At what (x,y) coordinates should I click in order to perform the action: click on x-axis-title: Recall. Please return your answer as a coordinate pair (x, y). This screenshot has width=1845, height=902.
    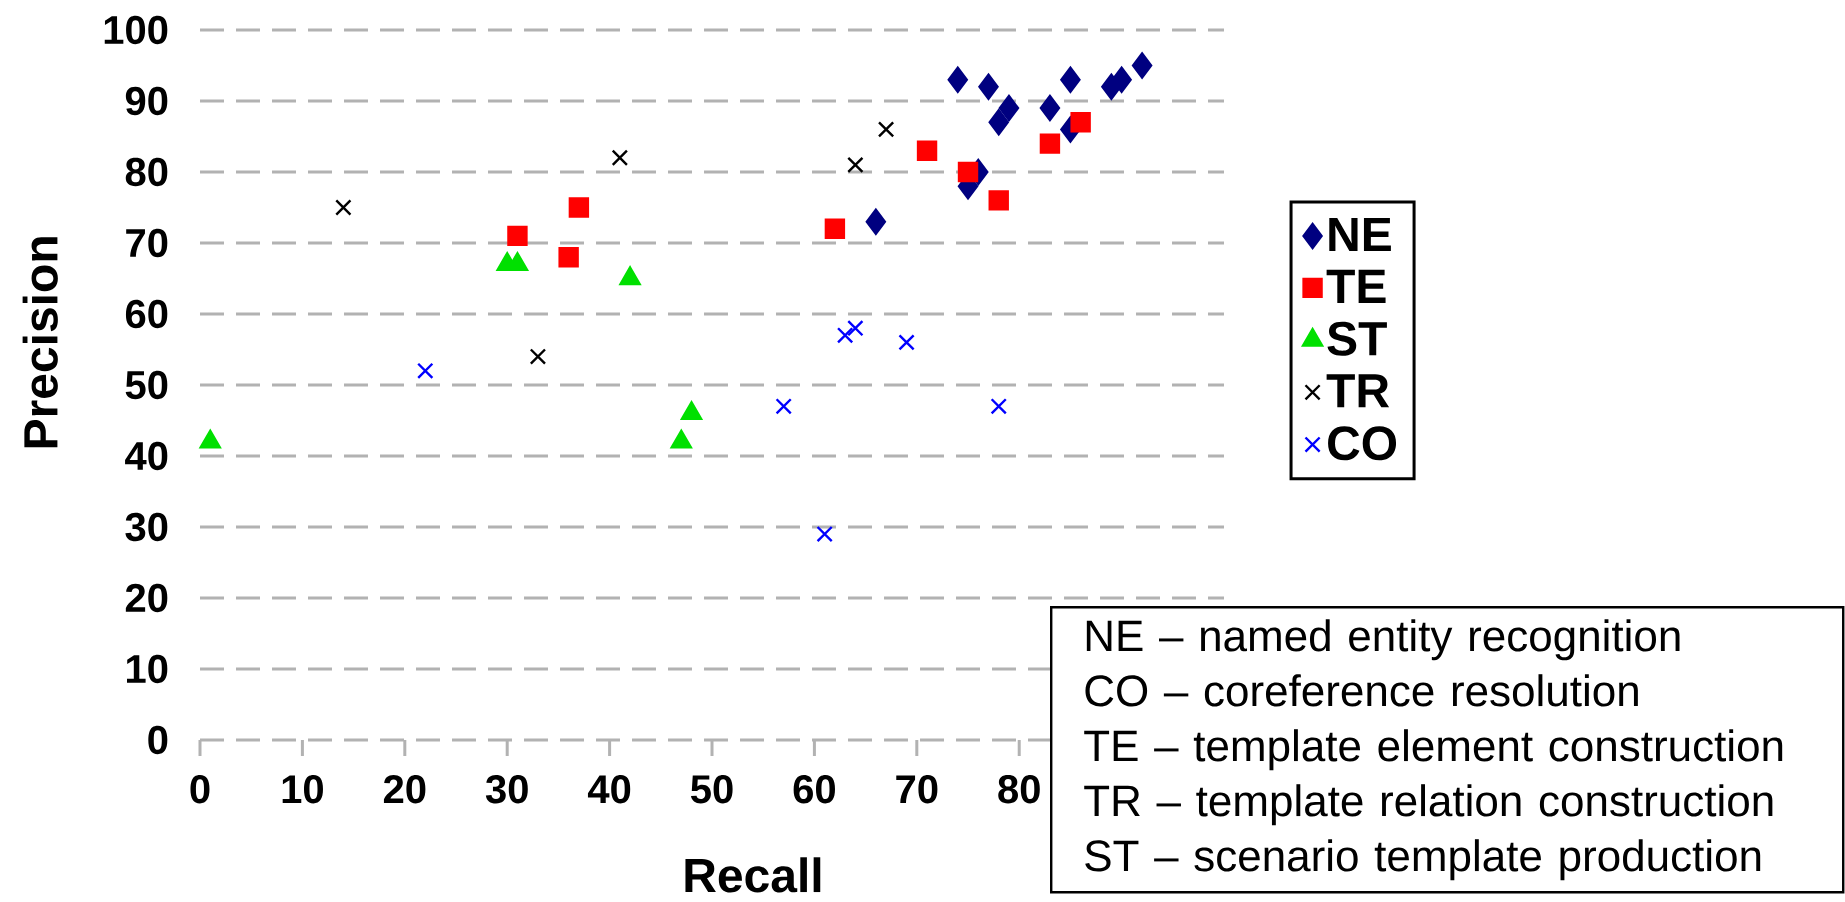
    Looking at the image, I should click on (753, 875).